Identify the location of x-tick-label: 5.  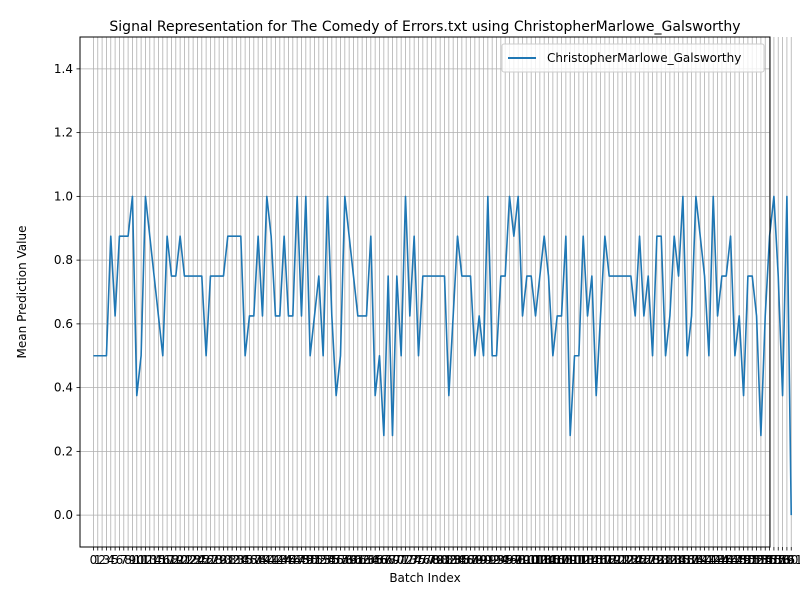
(115, 560).